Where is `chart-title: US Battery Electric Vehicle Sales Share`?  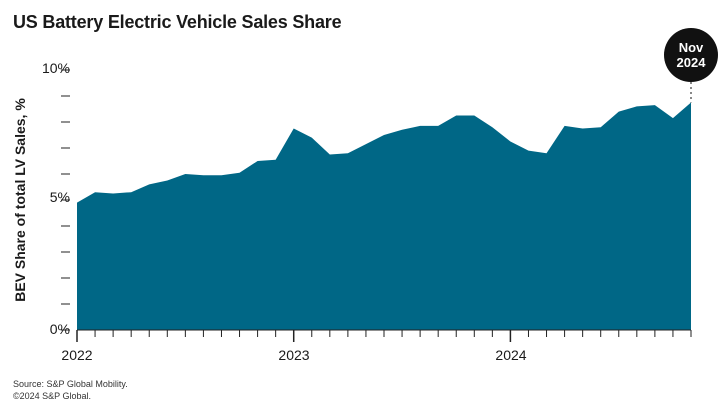 chart-title: US Battery Electric Vehicle Sales Share is located at coordinates (177, 22).